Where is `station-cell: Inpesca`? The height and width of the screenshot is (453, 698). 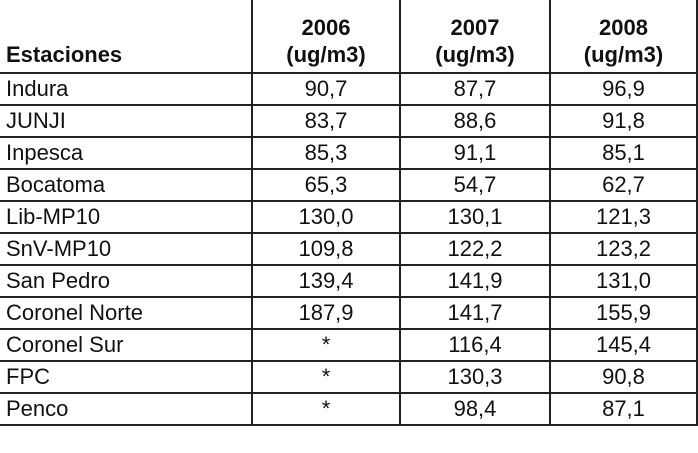
station-cell: Inpesca is located at coordinates (126, 153).